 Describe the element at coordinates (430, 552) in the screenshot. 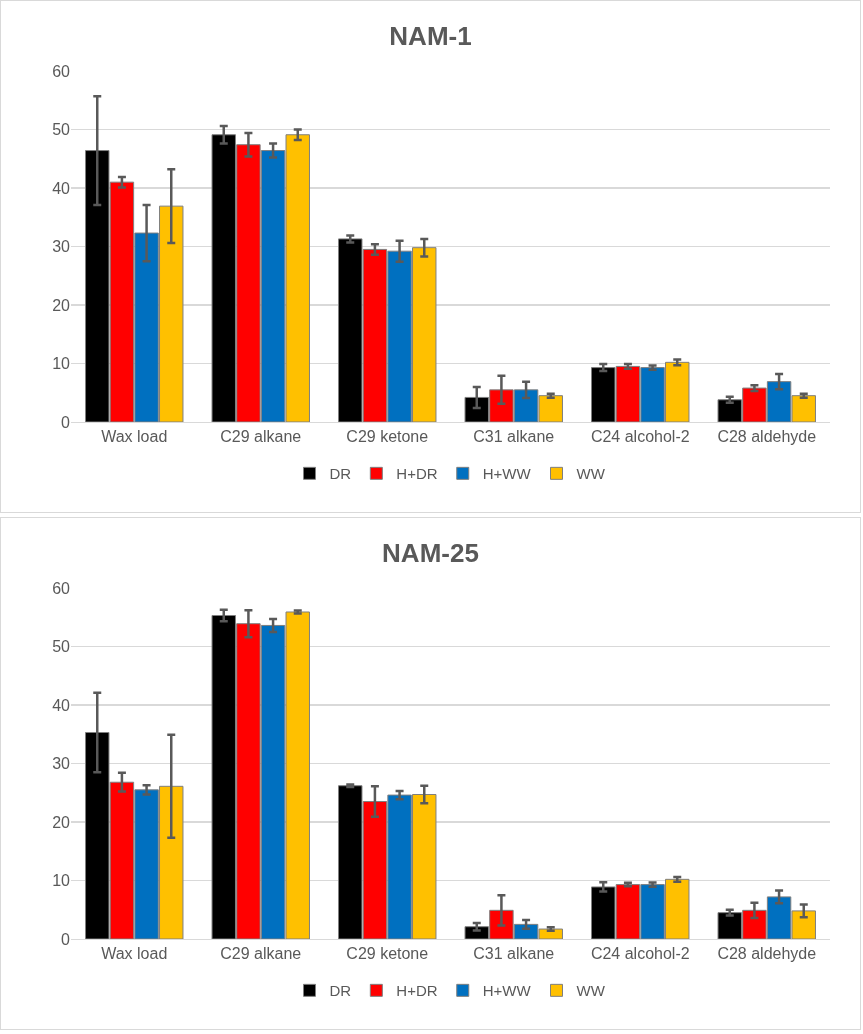

I see `chart-title: NAM-25` at that location.